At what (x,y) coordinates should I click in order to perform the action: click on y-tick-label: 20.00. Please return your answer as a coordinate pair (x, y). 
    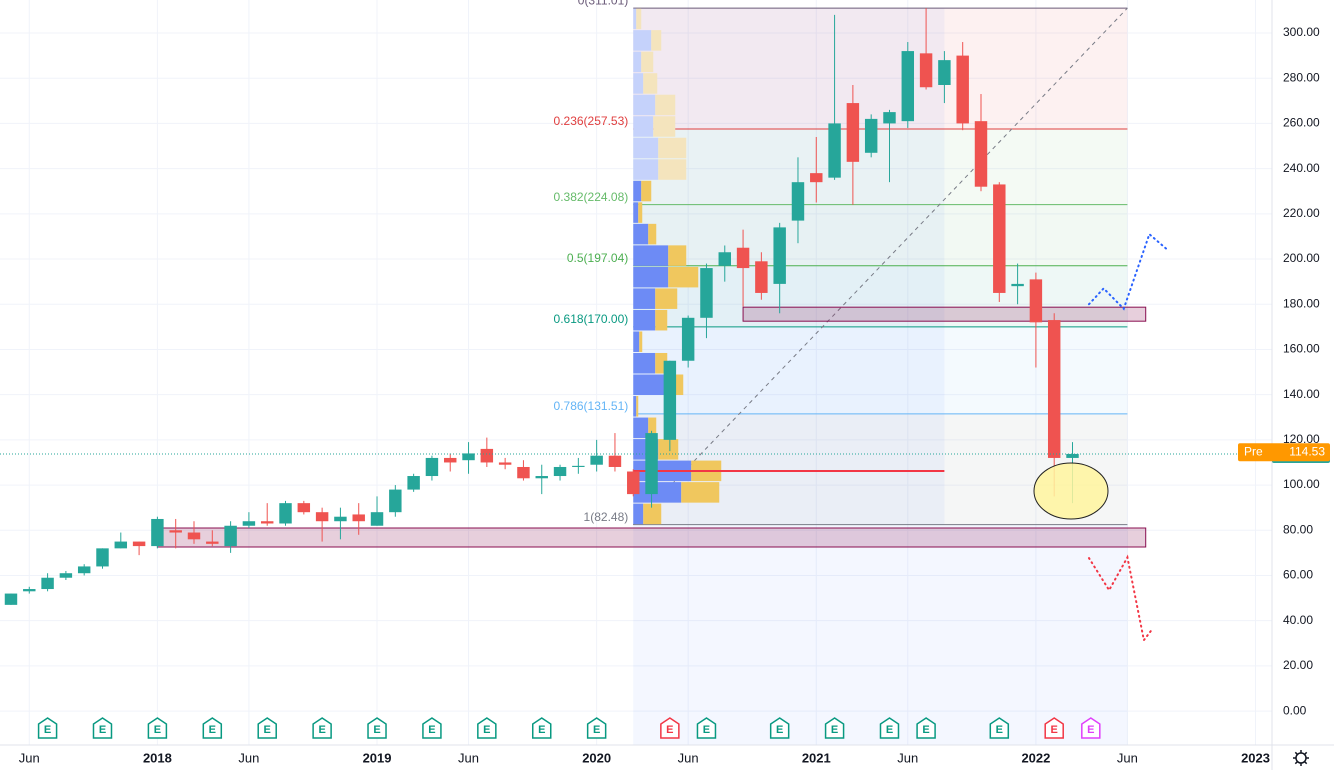
    Looking at the image, I should click on (1298, 665).